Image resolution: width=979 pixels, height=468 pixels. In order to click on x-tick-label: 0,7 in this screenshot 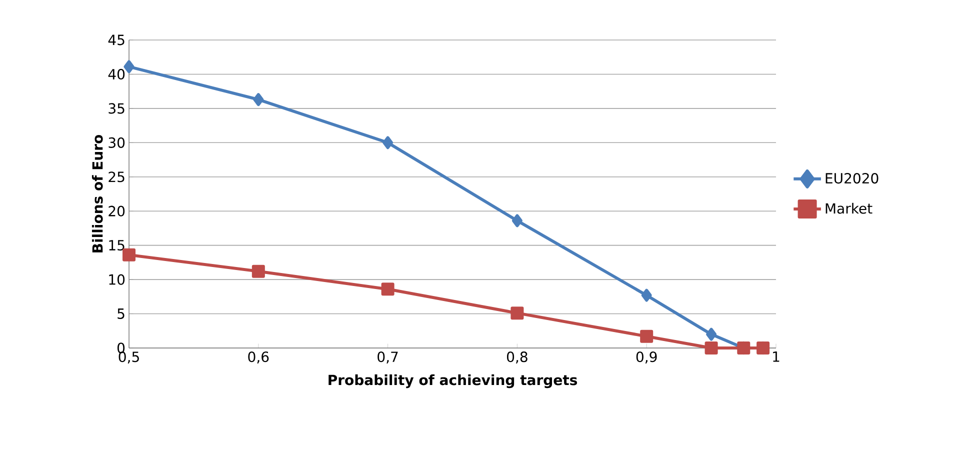, I will do `click(388, 358)`.